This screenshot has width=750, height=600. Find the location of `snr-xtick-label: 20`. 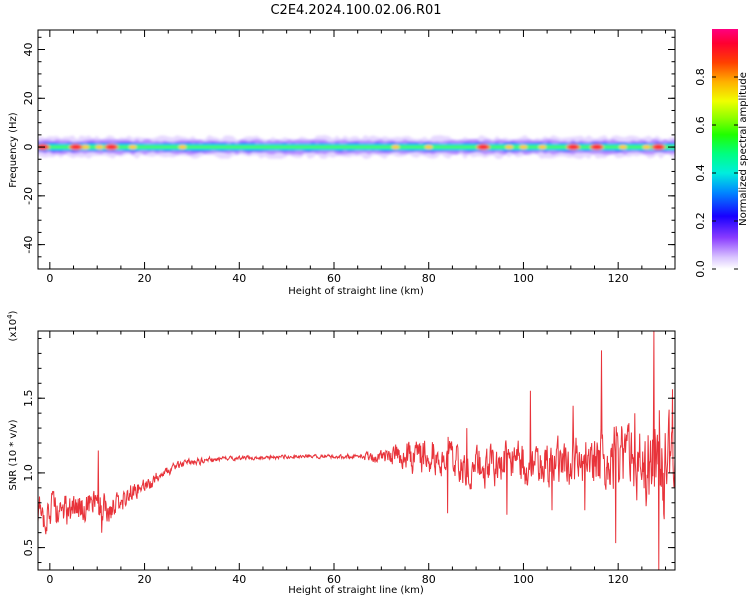

snr-xtick-label: 20 is located at coordinates (145, 579).